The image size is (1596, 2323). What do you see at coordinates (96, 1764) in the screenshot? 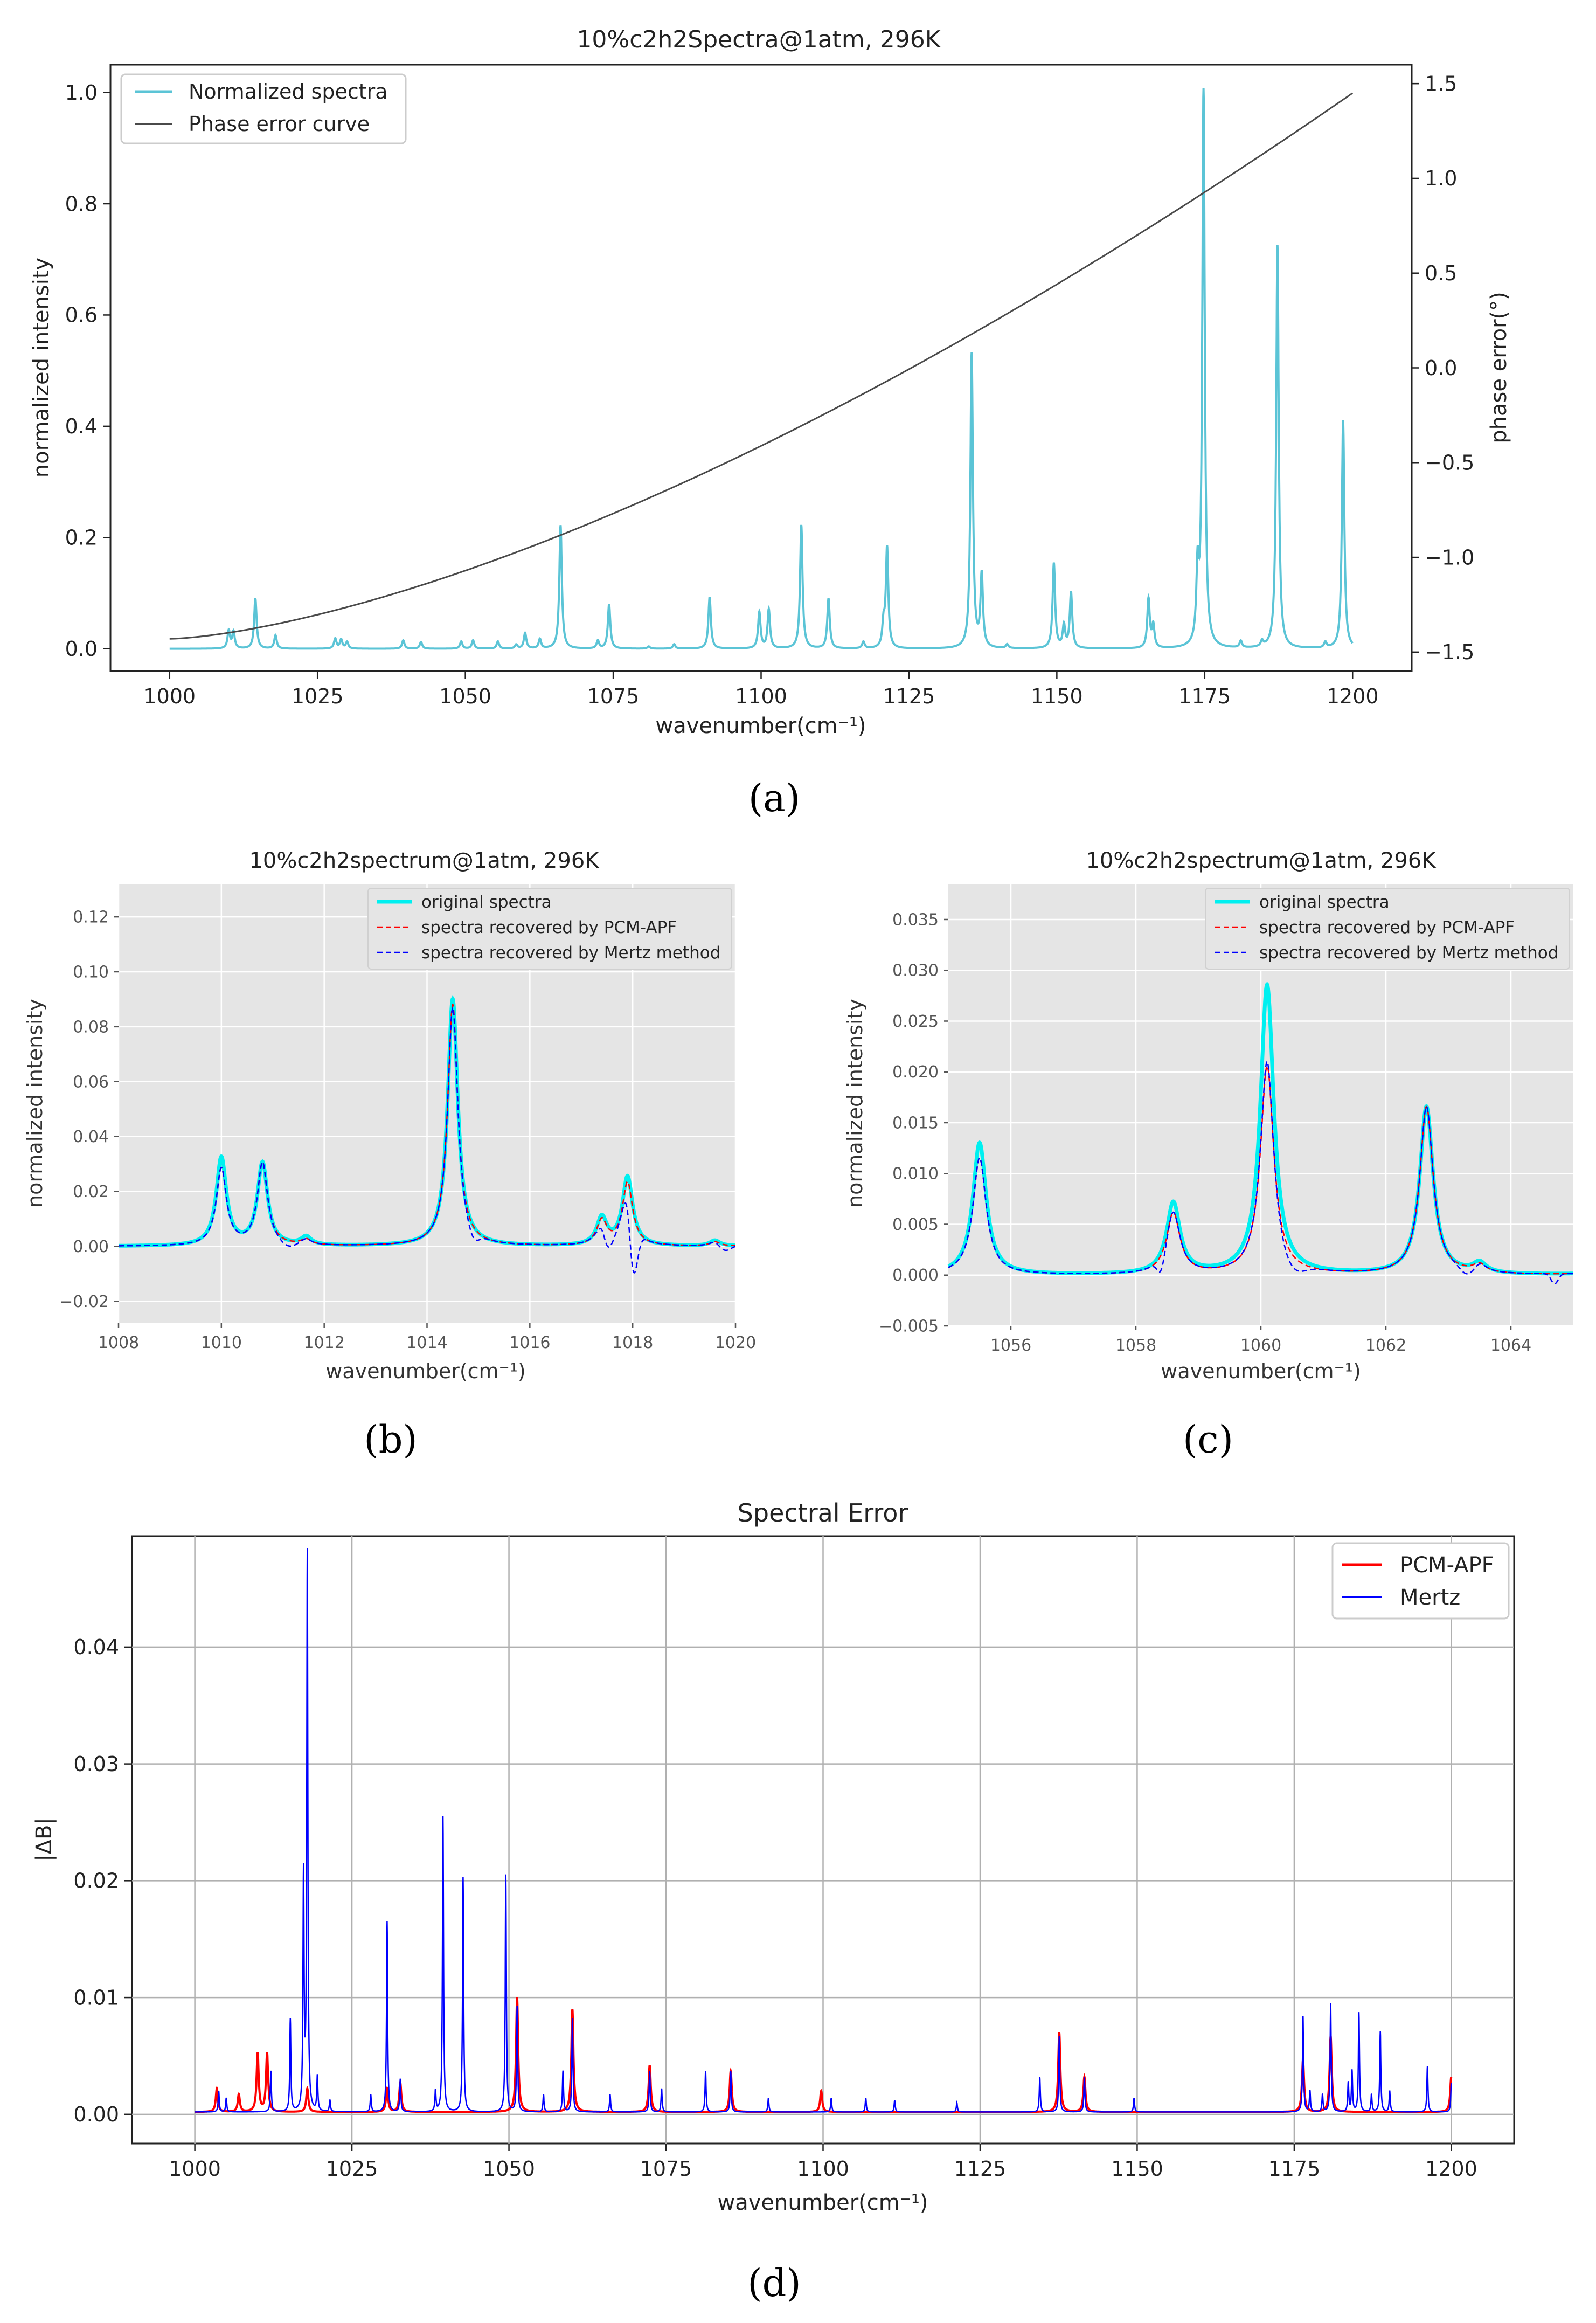
I see `y-tick-label: 0.03` at bounding box center [96, 1764].